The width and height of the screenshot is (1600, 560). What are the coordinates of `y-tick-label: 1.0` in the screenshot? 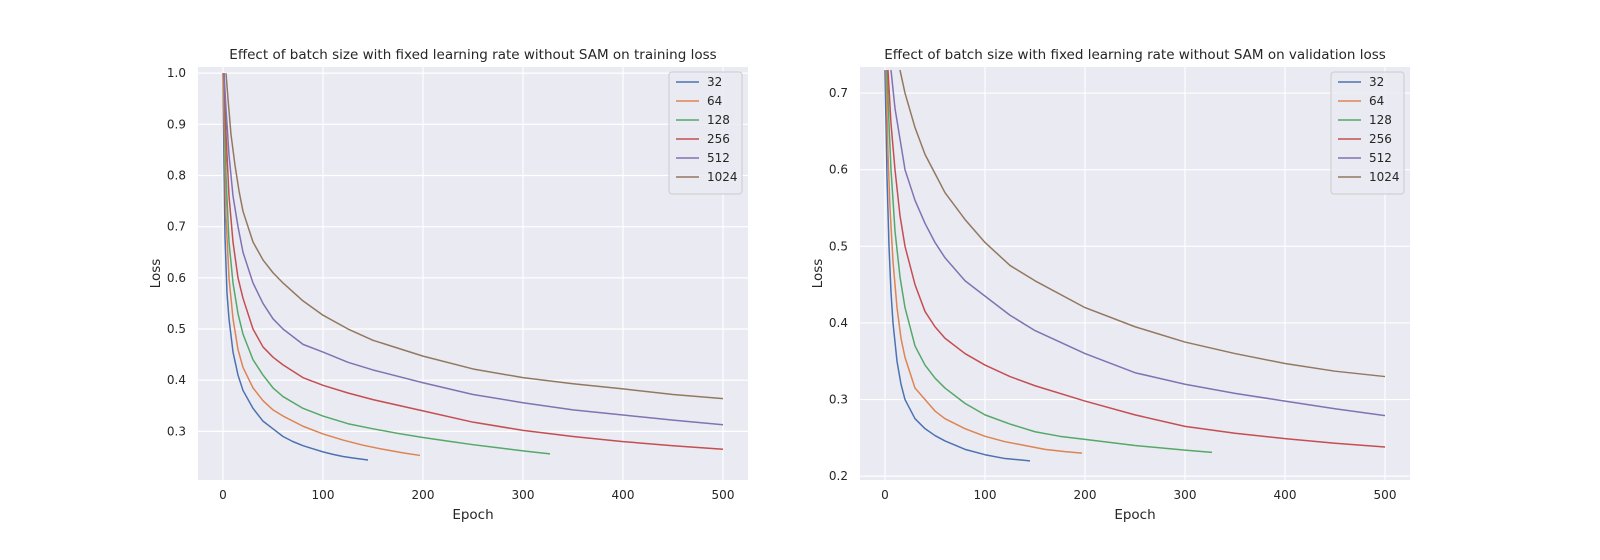 It's located at (176, 73).